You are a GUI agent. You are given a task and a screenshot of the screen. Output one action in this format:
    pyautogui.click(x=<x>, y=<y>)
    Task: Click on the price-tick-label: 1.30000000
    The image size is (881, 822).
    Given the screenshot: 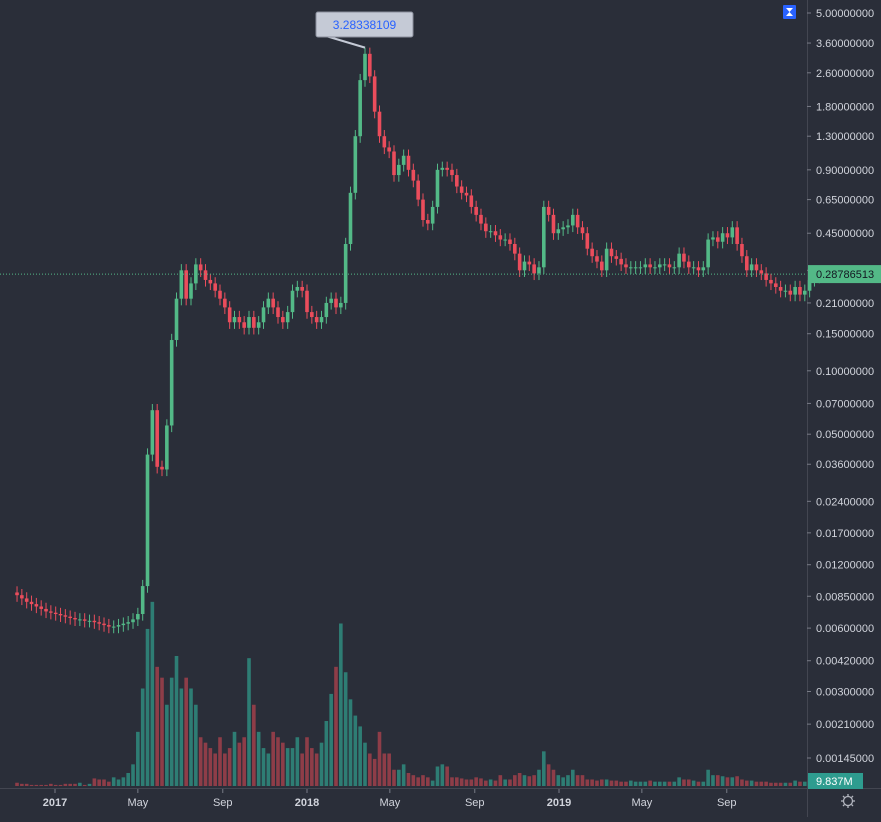 What is the action you would take?
    pyautogui.click(x=845, y=137)
    